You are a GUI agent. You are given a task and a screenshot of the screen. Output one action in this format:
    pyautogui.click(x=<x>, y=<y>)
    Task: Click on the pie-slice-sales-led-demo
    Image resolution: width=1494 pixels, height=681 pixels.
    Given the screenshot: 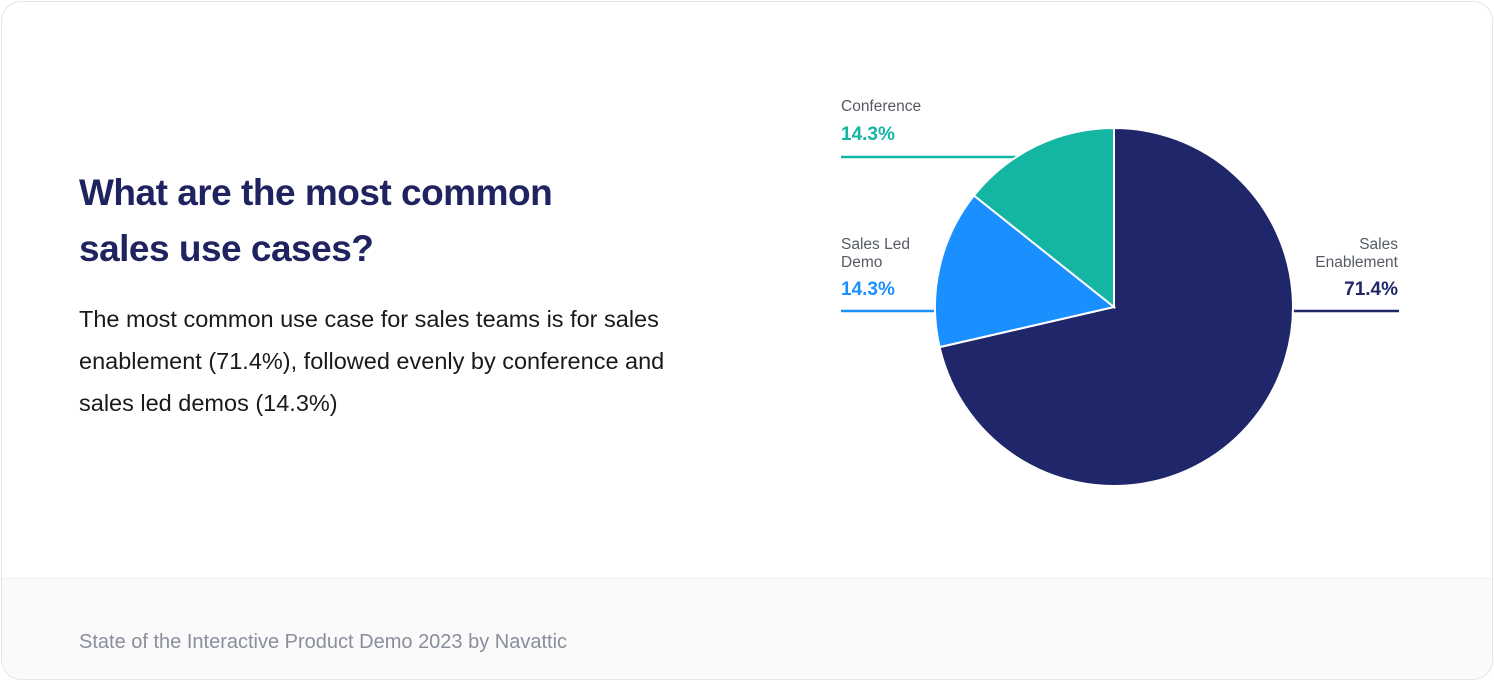 What is the action you would take?
    pyautogui.click(x=1025, y=271)
    